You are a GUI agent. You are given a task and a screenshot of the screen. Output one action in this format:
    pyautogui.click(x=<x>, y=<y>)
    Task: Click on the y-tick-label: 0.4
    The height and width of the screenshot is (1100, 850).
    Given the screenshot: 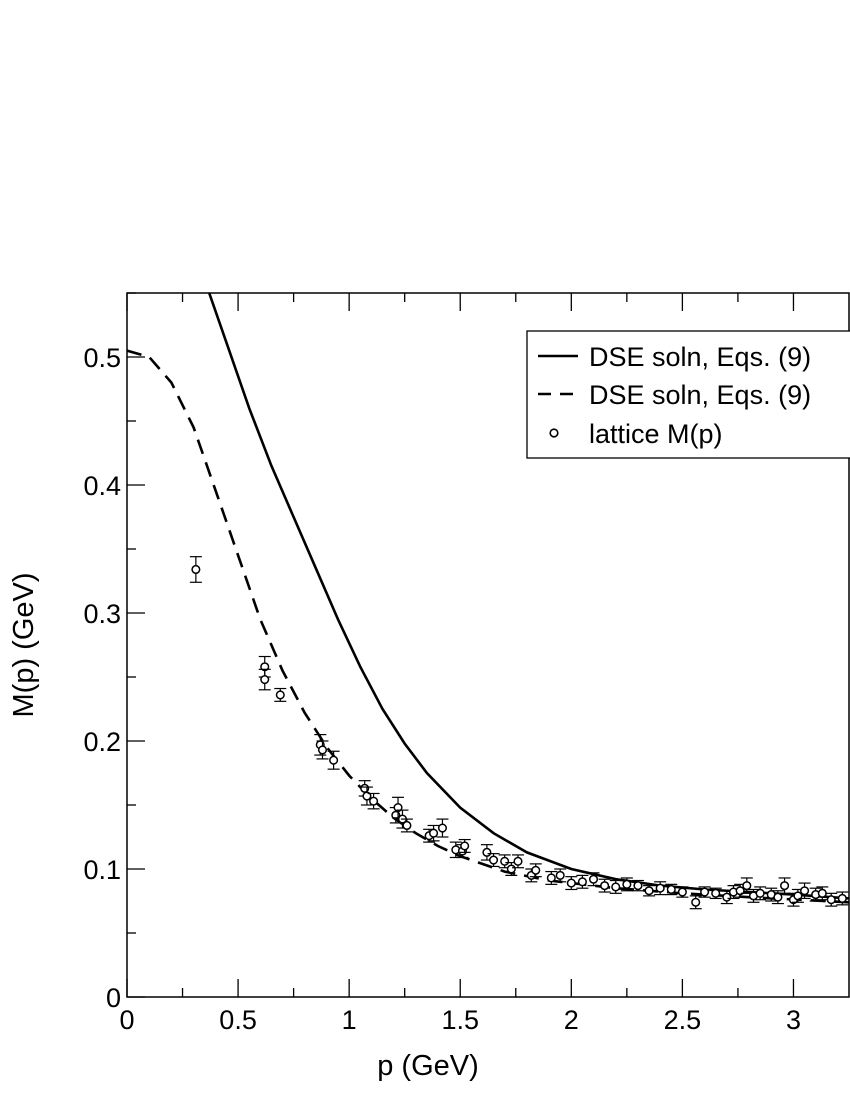 What is the action you would take?
    pyautogui.click(x=102, y=486)
    